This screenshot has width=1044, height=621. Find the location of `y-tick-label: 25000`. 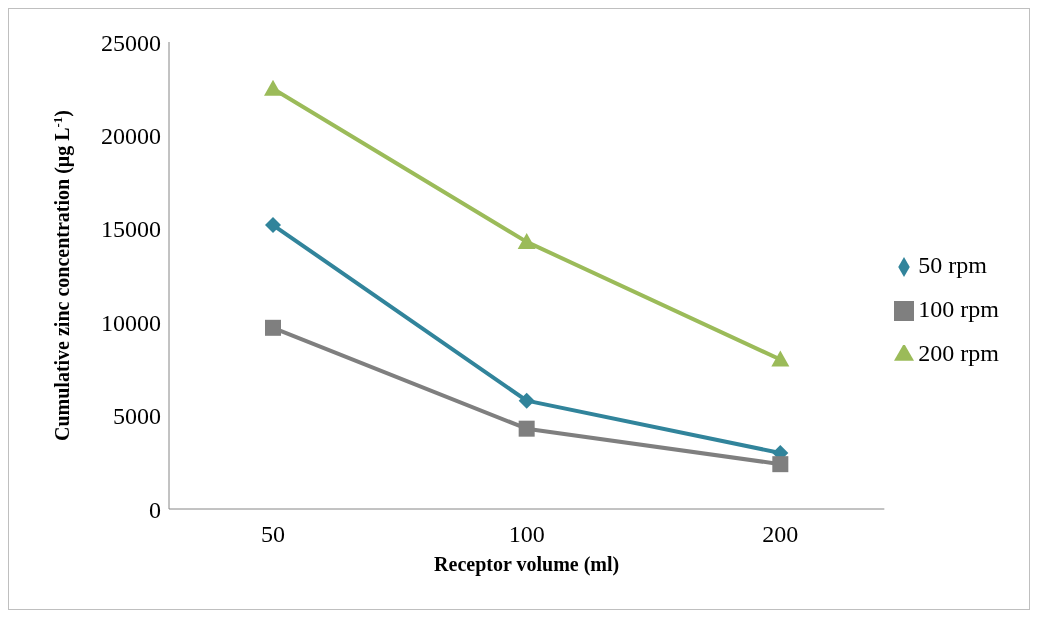

y-tick-label: 25000 is located at coordinates (131, 42).